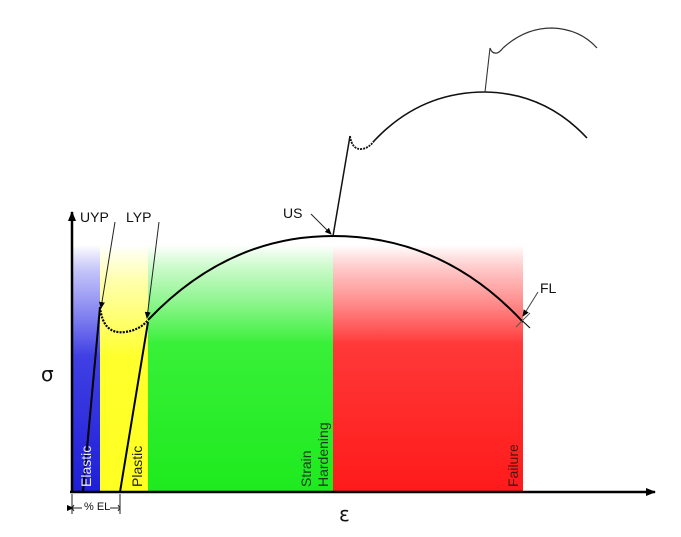 This screenshot has width=681, height=537. What do you see at coordinates (47, 374) in the screenshot?
I see `y-axis-label: σ` at bounding box center [47, 374].